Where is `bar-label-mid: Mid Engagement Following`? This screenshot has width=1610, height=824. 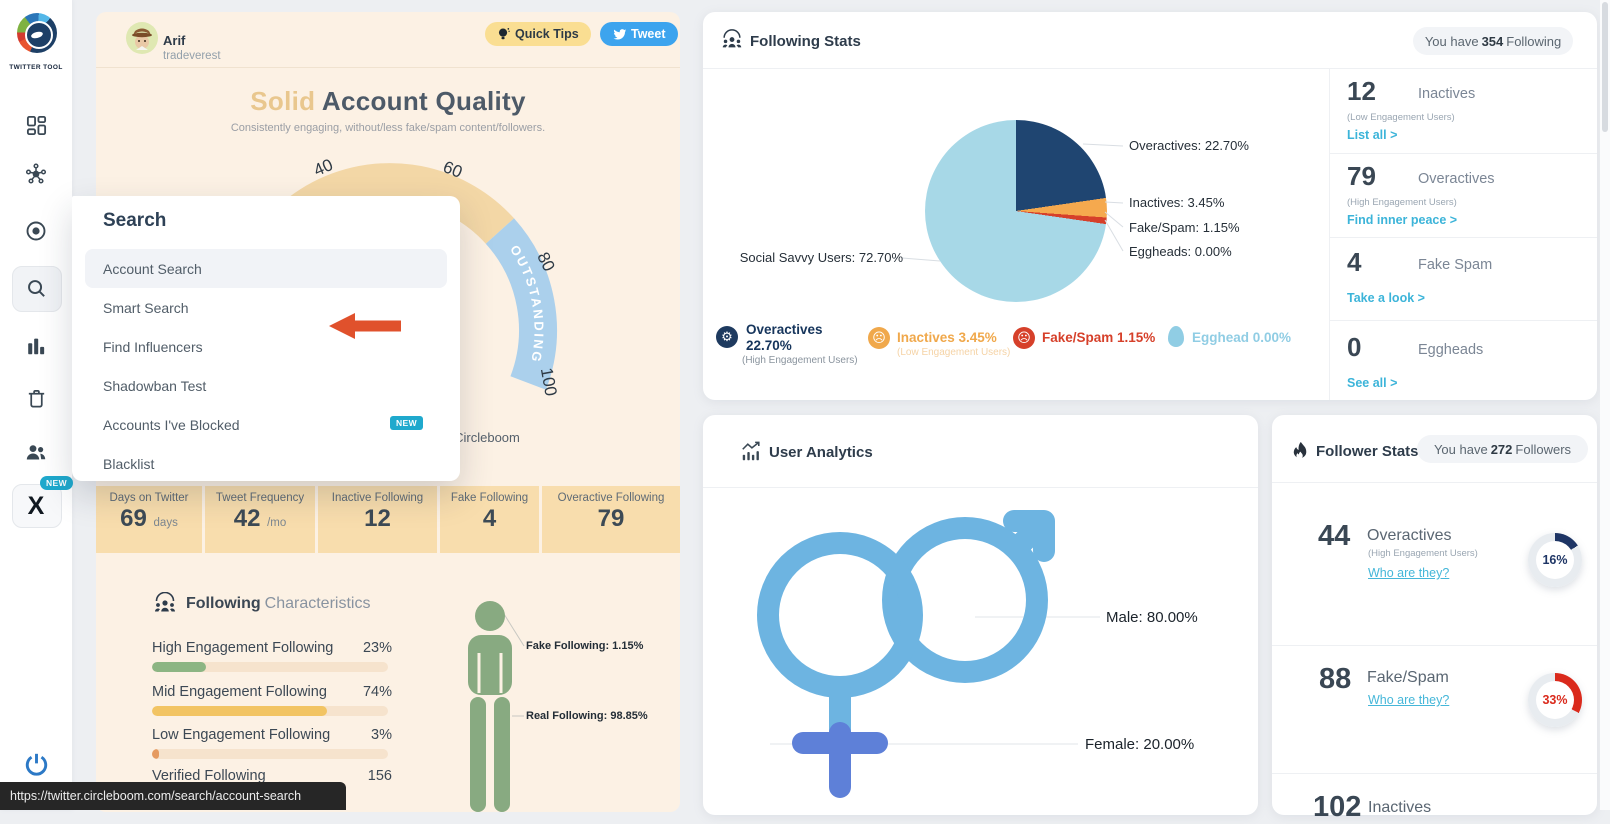
bar-label-mid: Mid Engagement Following is located at coordinates (239, 692).